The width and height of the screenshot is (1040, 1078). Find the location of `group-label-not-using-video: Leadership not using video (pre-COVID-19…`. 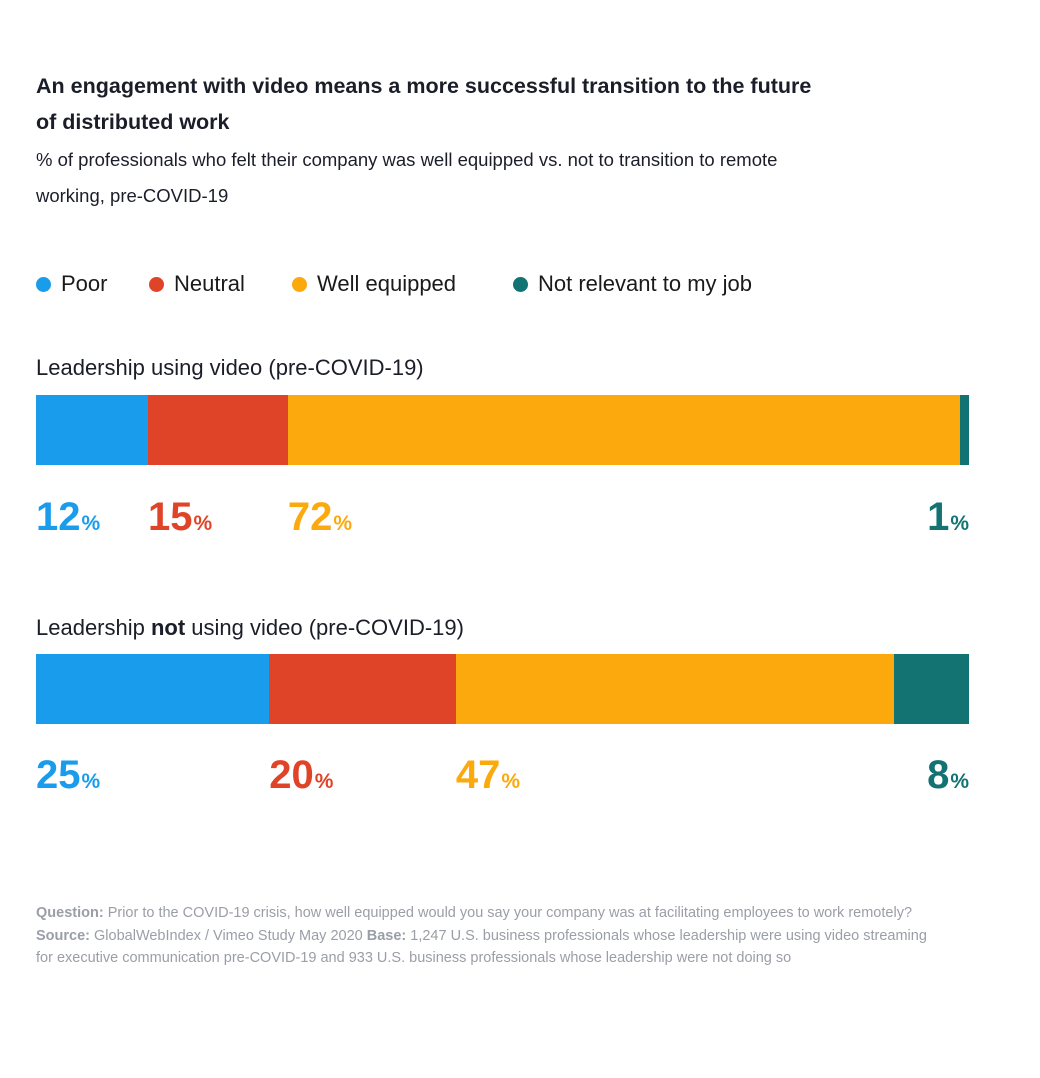

group-label-not-using-video: Leadership not using video (pre-COVID-19… is located at coordinates (250, 628).